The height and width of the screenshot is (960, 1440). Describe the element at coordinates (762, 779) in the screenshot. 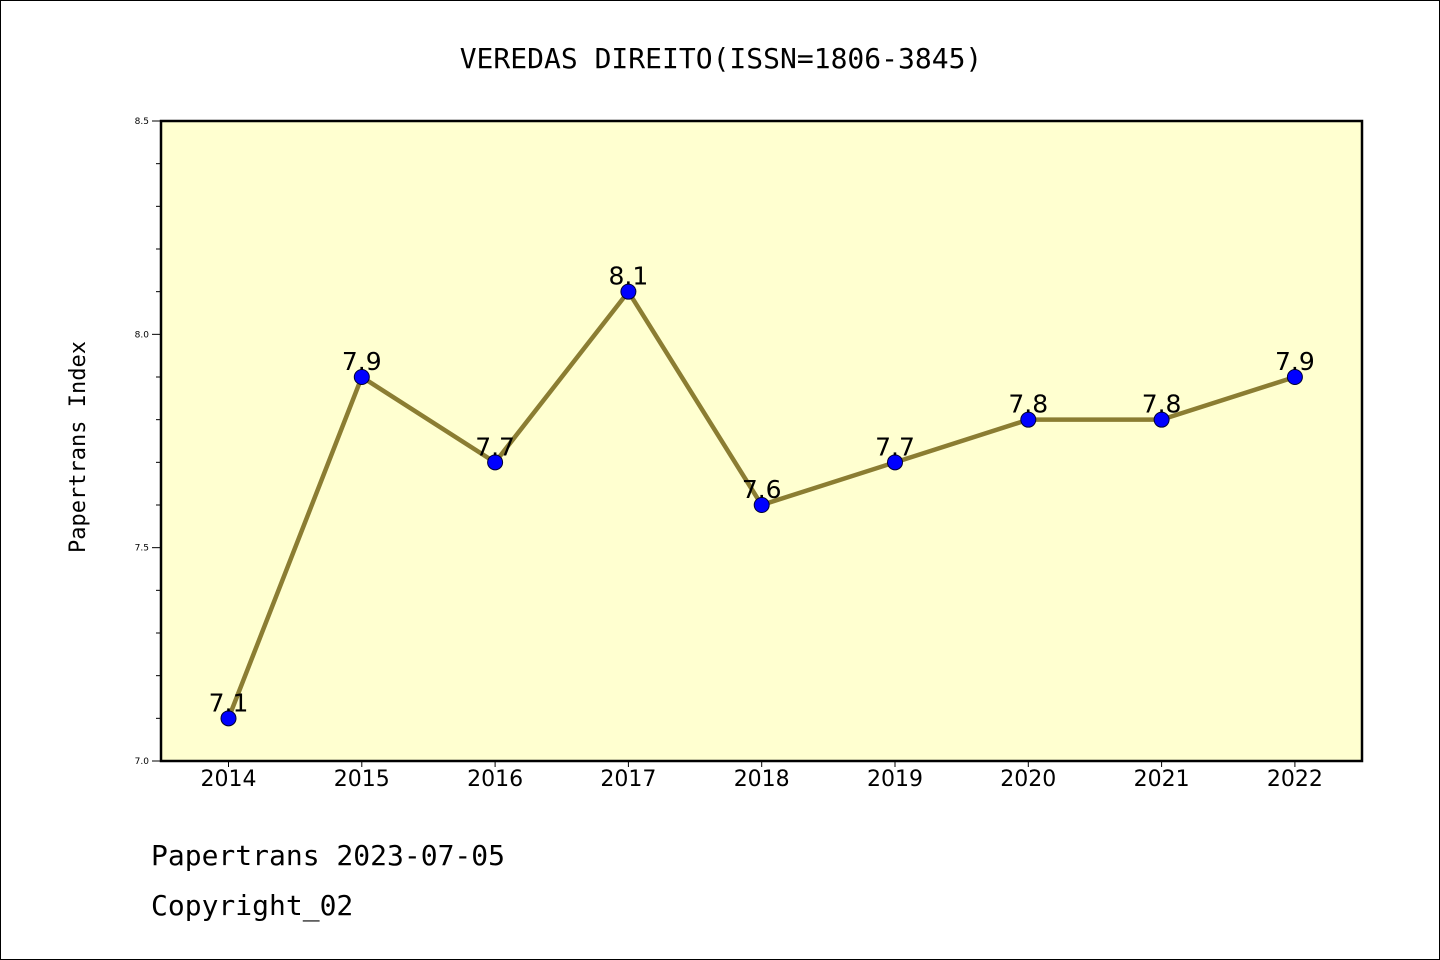

I see `x-tick-label: 2018` at that location.